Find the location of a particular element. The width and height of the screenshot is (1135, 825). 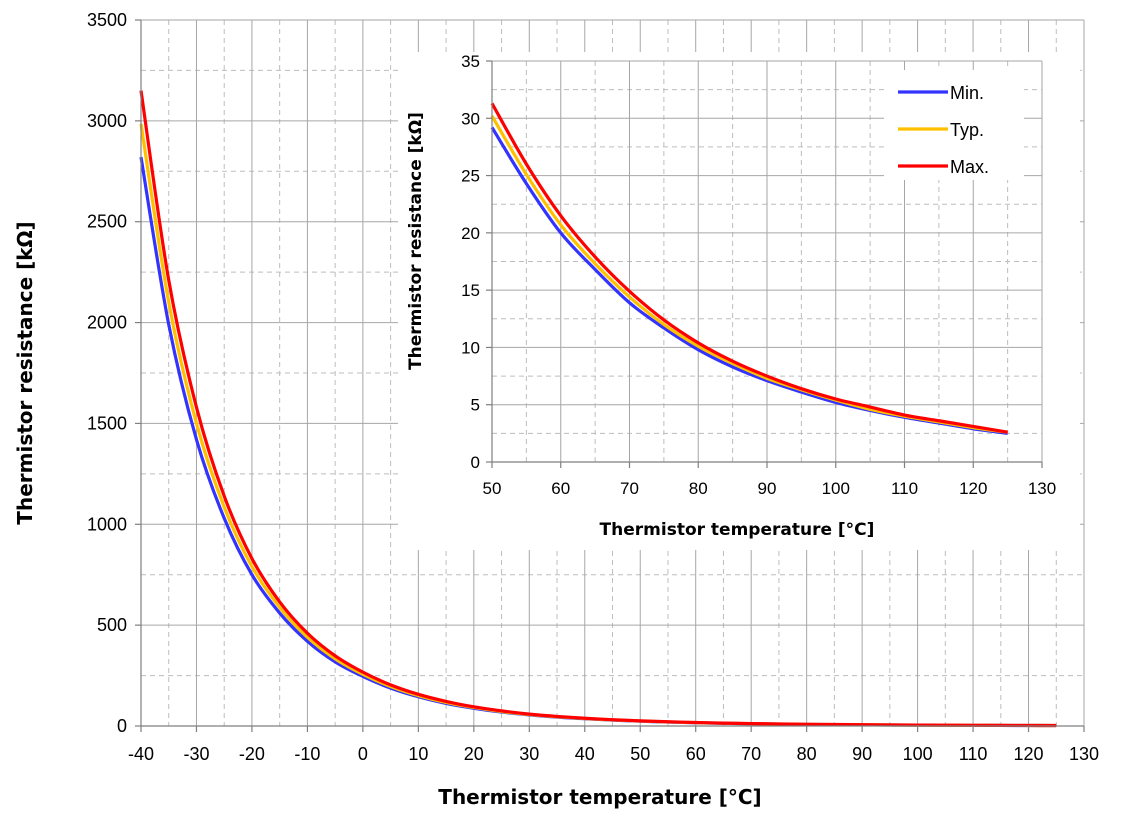

x-tick-label: -10 is located at coordinates (307, 754).